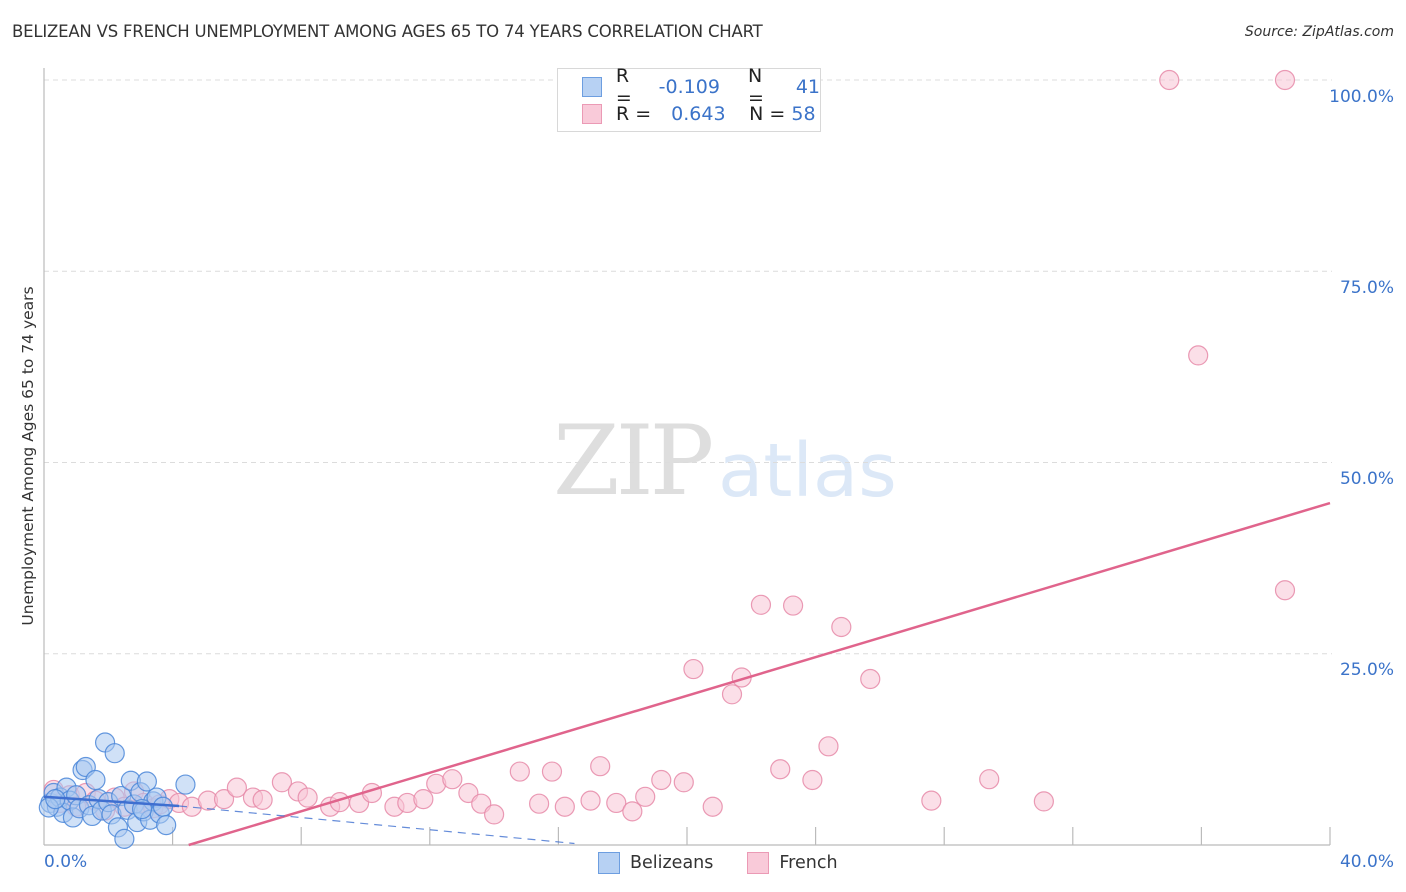 Image resolution: width=1406 pixels, height=892 pixels. I want to click on y-tick-75: 75.0%, so click(1366, 288).